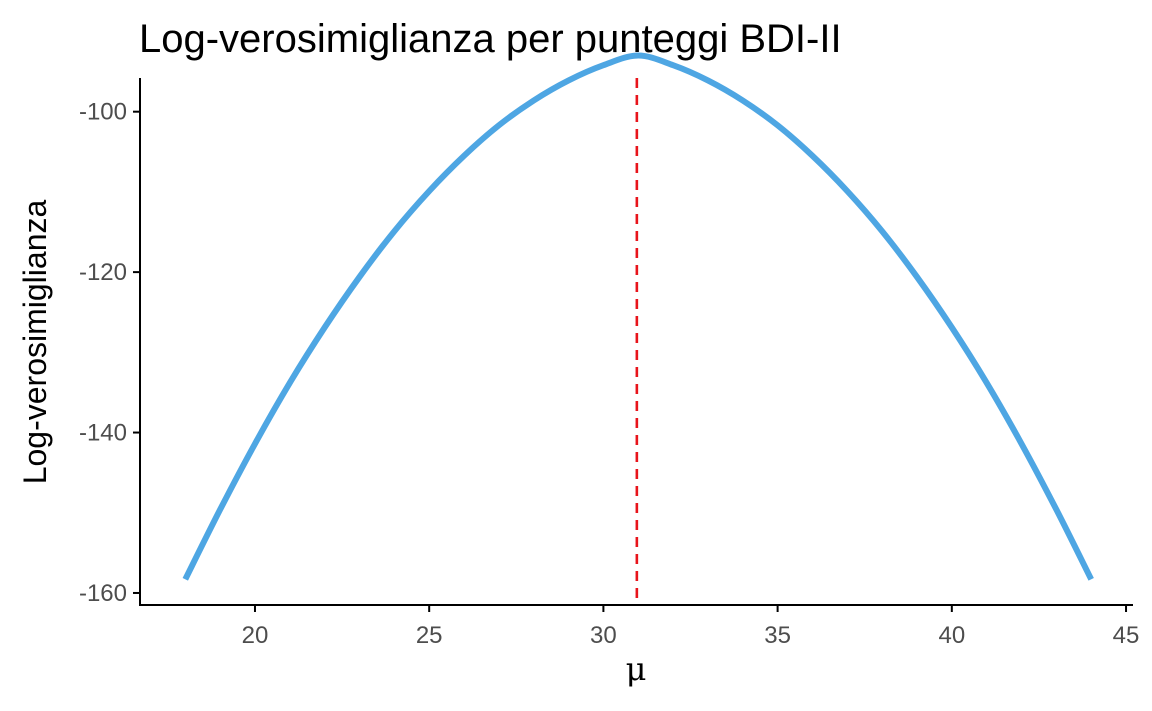  Describe the element at coordinates (429, 635) in the screenshot. I see `x-tick-label: 25` at that location.